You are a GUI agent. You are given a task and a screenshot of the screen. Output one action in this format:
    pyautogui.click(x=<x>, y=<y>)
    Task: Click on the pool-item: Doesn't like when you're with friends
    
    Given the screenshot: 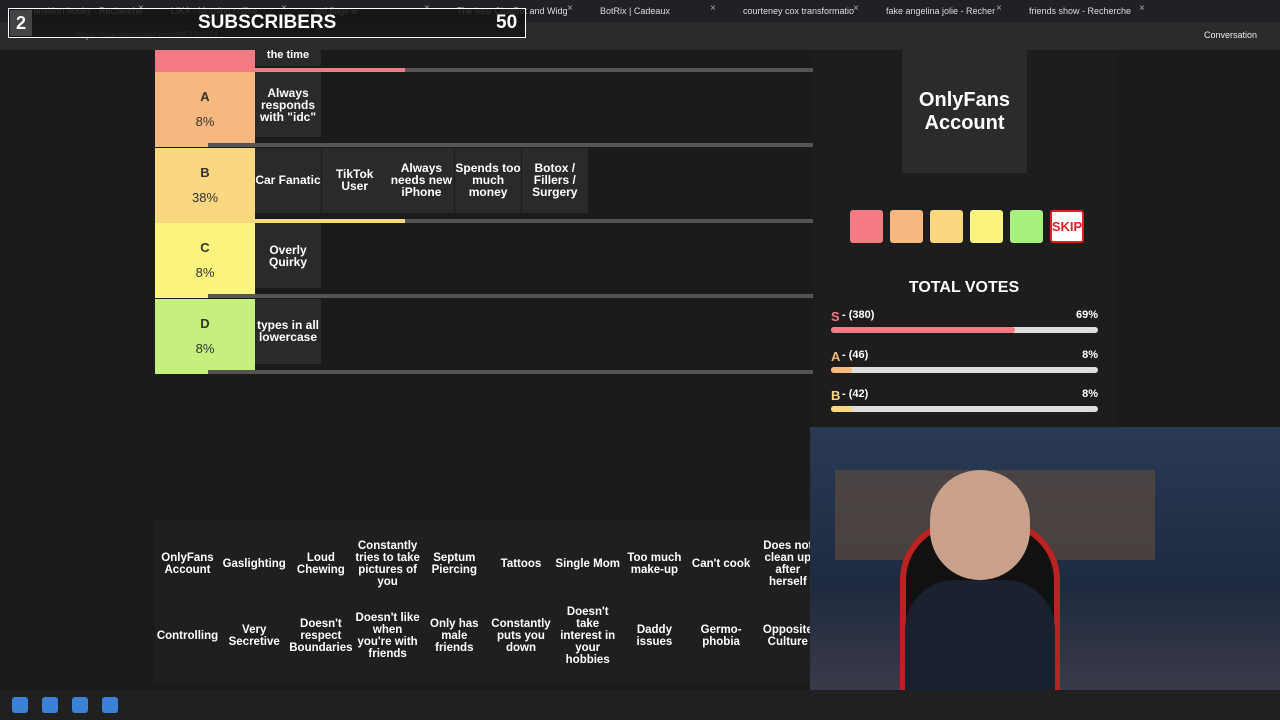 What is the action you would take?
    pyautogui.click(x=387, y=636)
    